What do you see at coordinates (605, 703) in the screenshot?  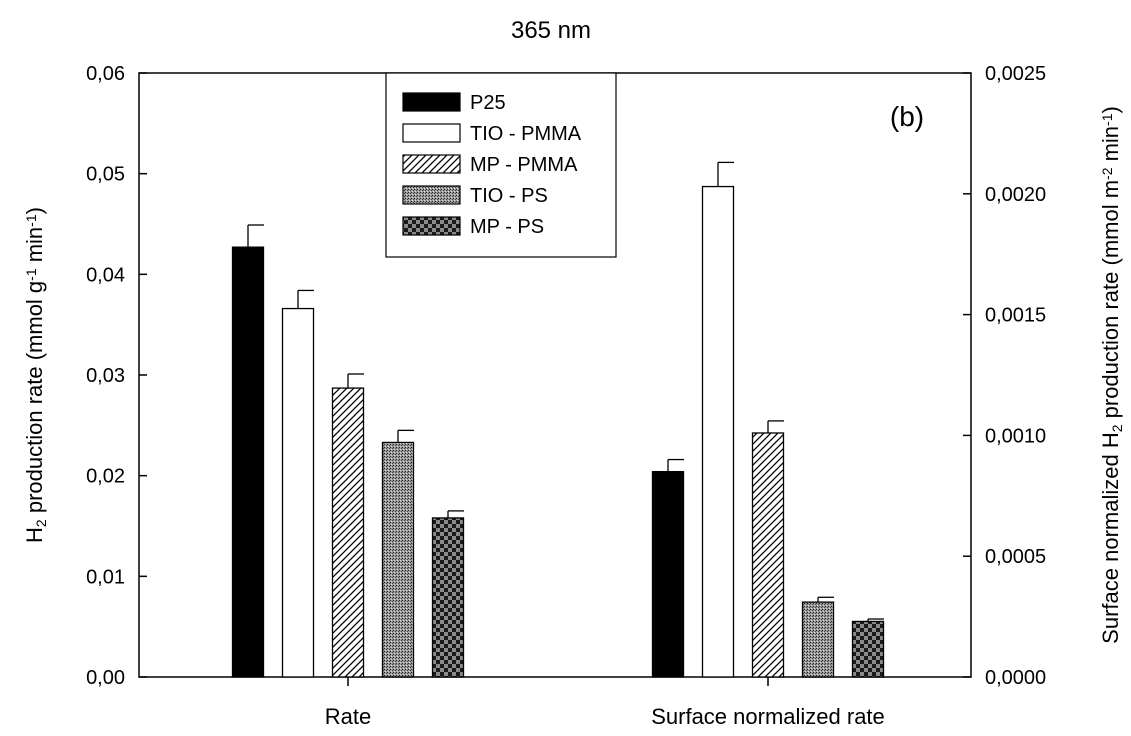 I see `x-axis-tick-labels: Rate Surface normalized rate` at bounding box center [605, 703].